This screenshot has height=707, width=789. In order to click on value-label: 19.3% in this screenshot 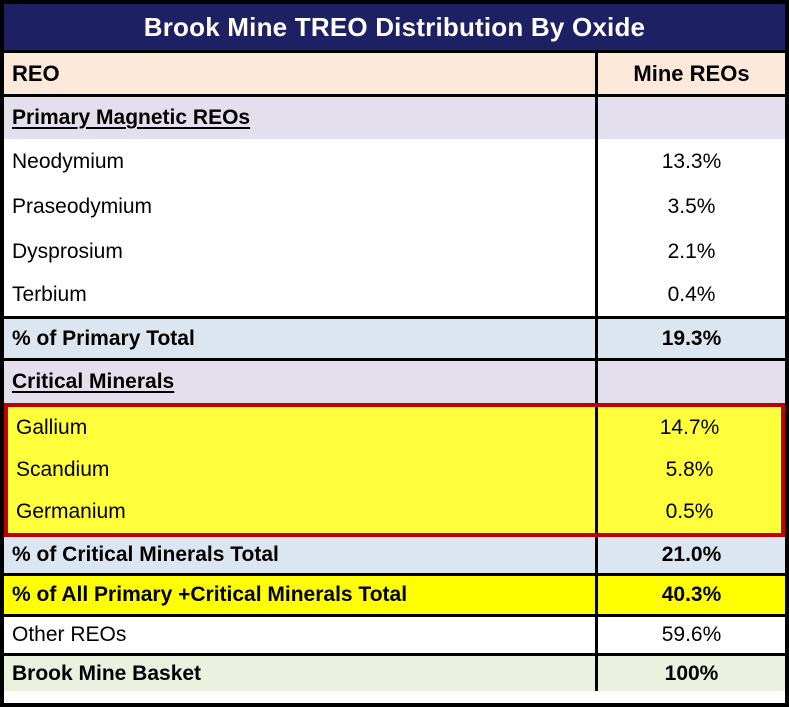, I will do `click(691, 338)`.